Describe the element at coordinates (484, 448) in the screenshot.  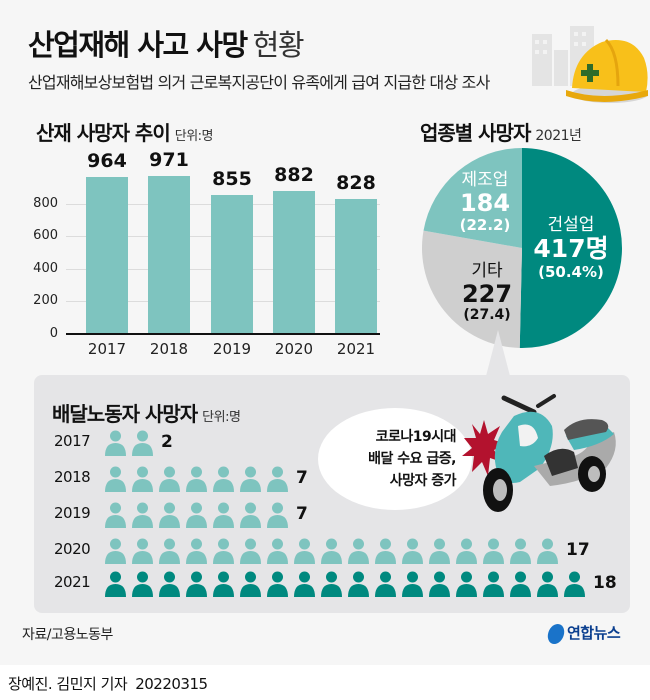
I see `starburst-icon` at that location.